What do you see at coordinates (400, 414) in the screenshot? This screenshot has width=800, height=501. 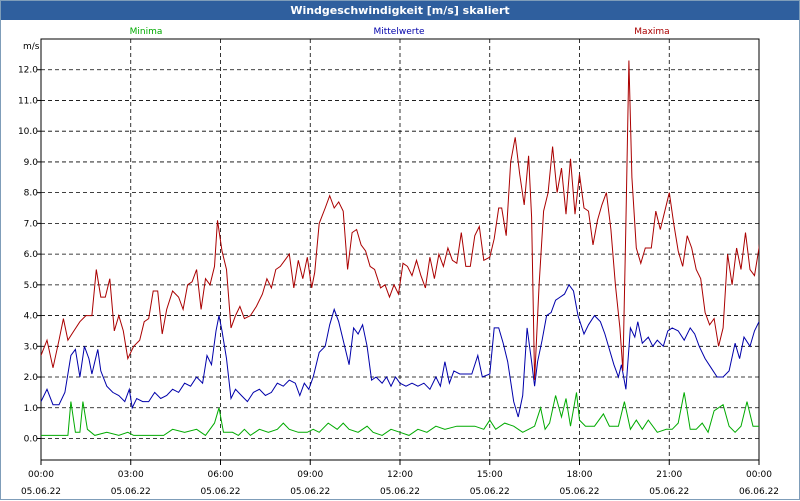 I see `series-line-minima` at bounding box center [400, 414].